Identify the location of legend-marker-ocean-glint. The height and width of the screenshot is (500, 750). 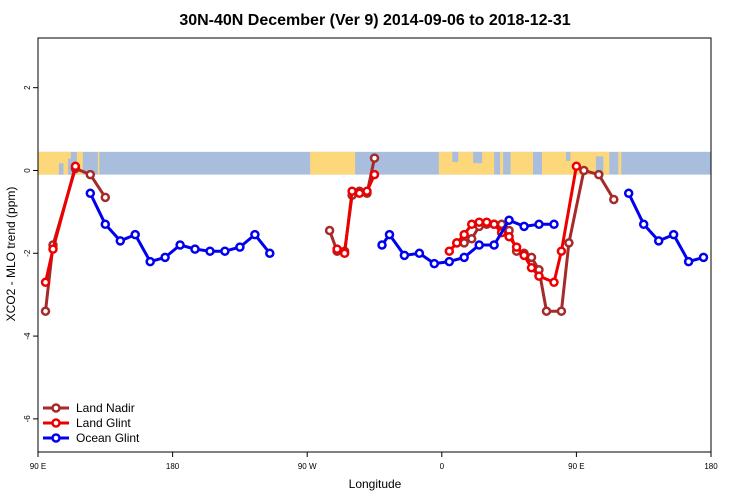
(56, 438).